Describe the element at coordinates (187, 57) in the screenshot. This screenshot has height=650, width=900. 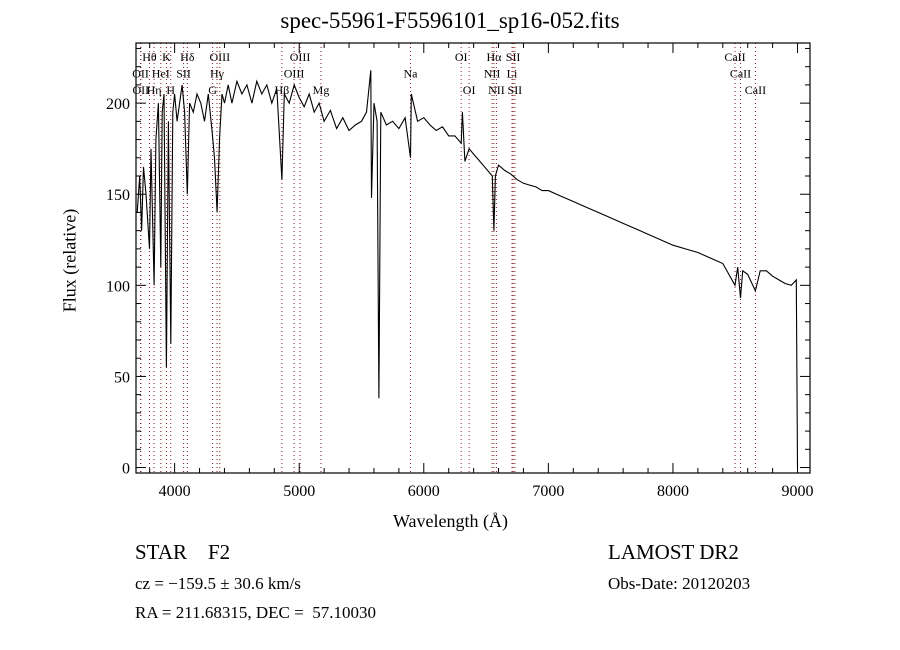
I see `line-label: Hδ` at that location.